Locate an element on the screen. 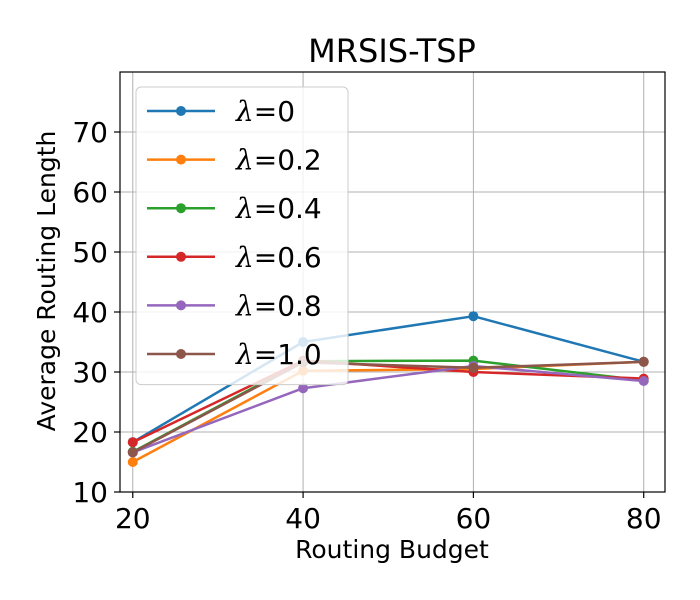  legend-item: λ=0.4 is located at coordinates (234, 208).